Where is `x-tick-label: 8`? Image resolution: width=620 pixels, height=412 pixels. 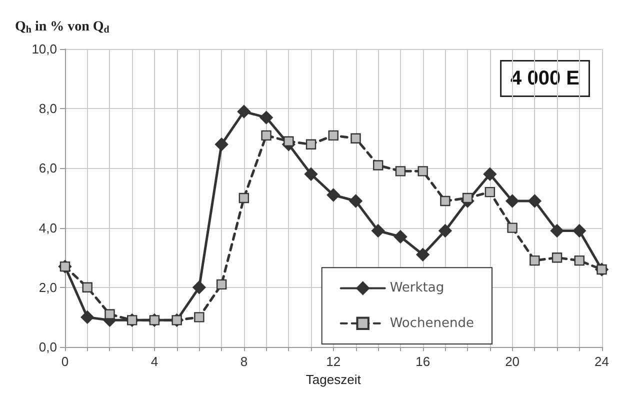
x-tick-label: 8 is located at coordinates (244, 361).